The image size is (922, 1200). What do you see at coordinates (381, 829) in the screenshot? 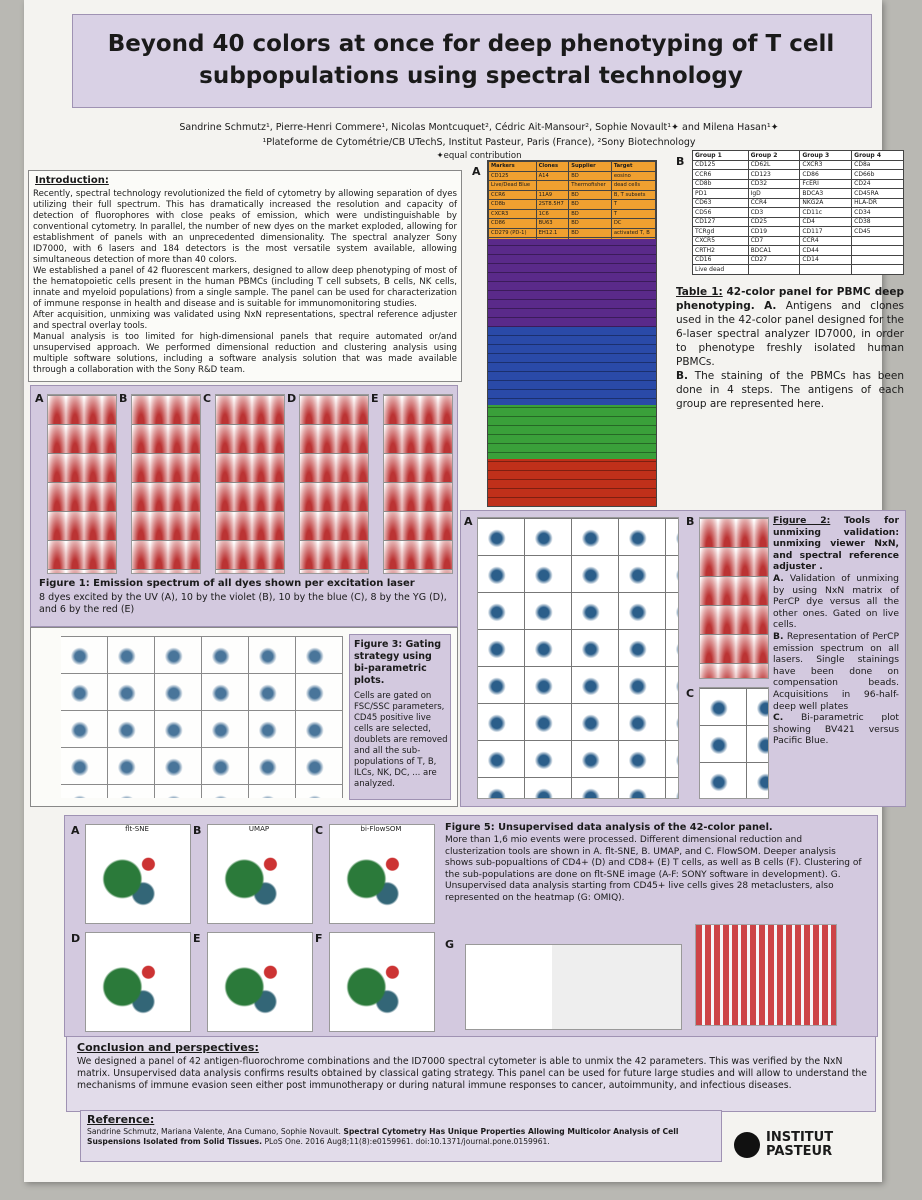
I see `plot-title: bi-FlowSOM` at bounding box center [381, 829].